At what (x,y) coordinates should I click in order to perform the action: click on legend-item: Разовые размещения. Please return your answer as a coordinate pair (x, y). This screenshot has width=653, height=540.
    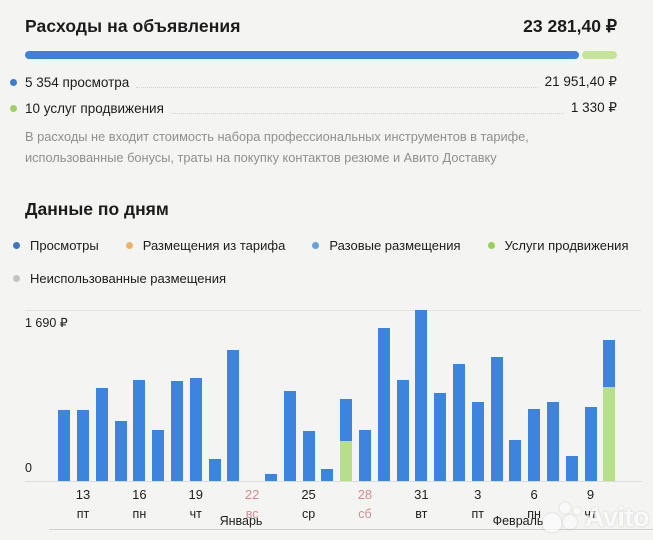
    Looking at the image, I should click on (386, 245).